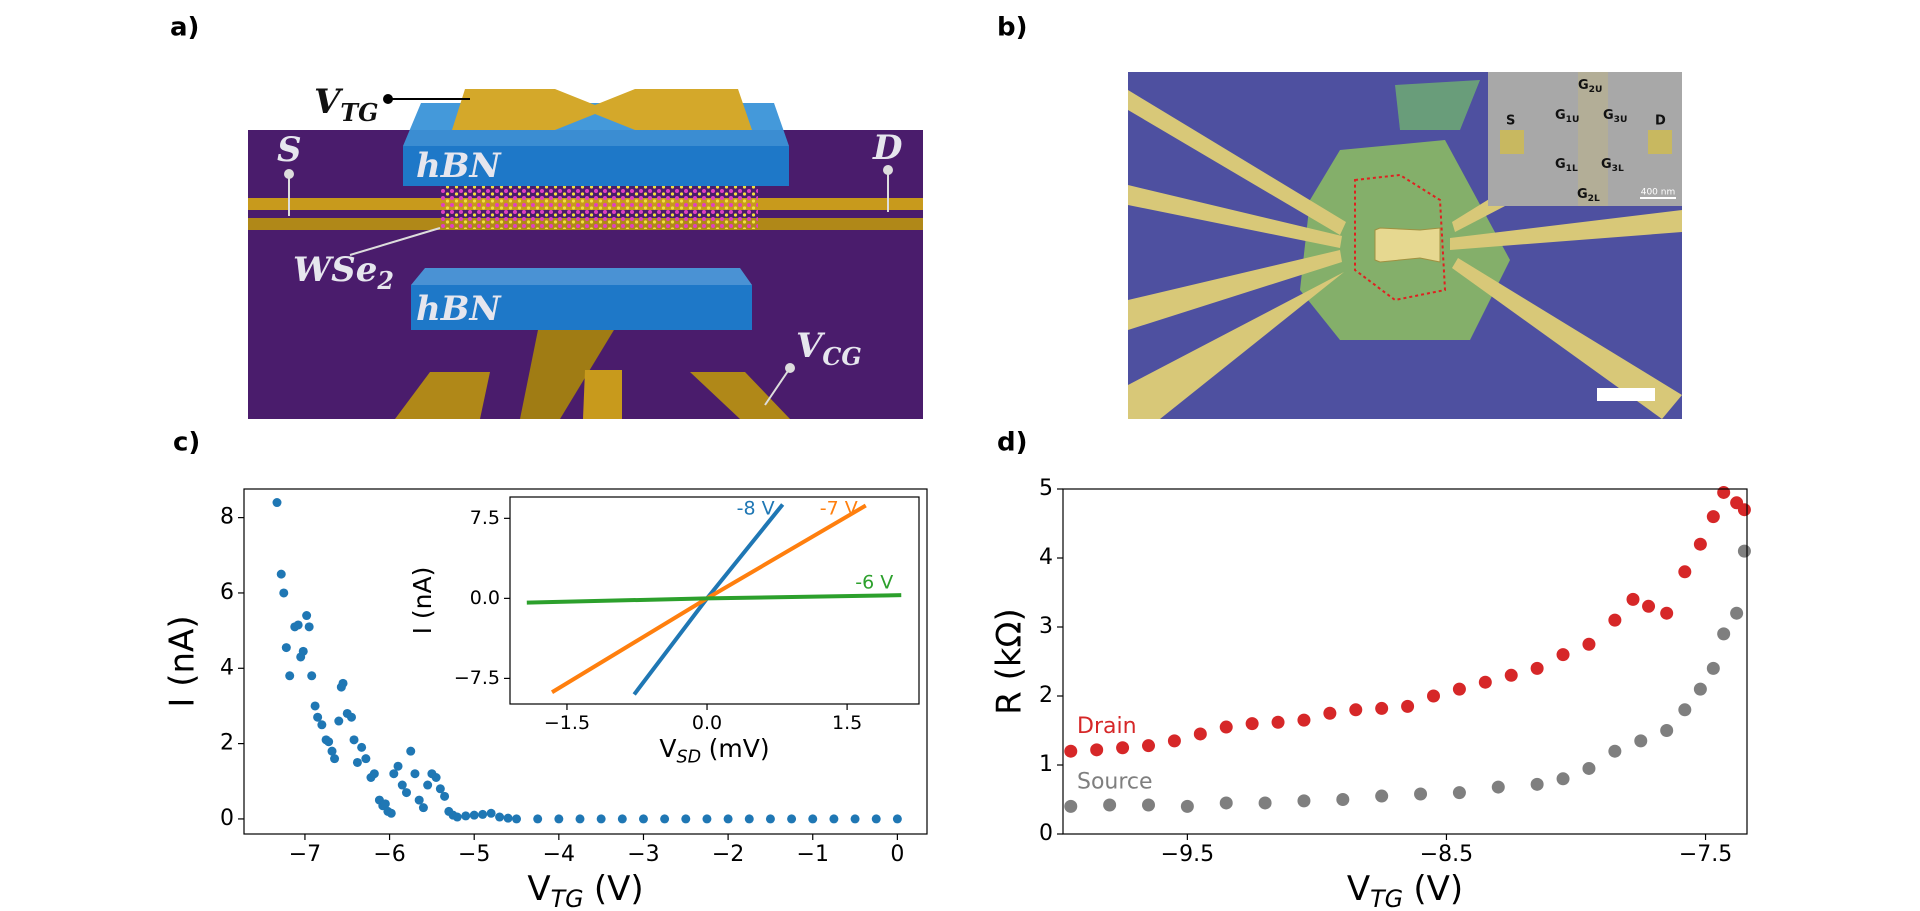  I want to click on gate-index: 1L, so click(1572, 169).